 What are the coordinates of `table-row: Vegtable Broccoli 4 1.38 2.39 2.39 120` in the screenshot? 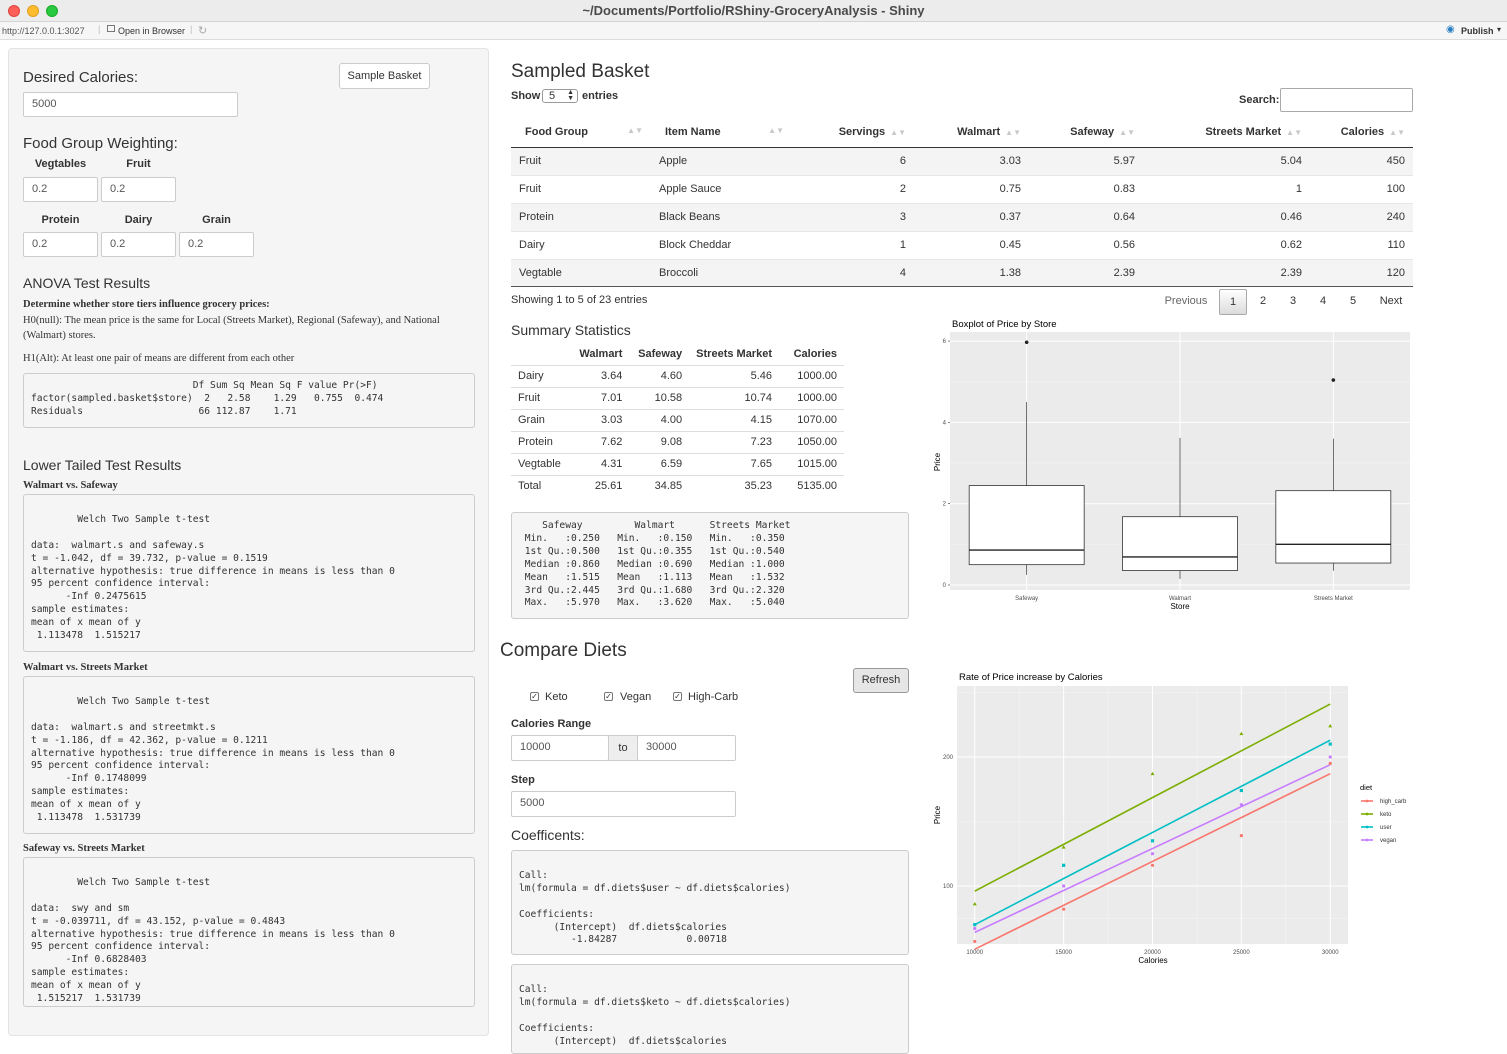 It's located at (962, 272).